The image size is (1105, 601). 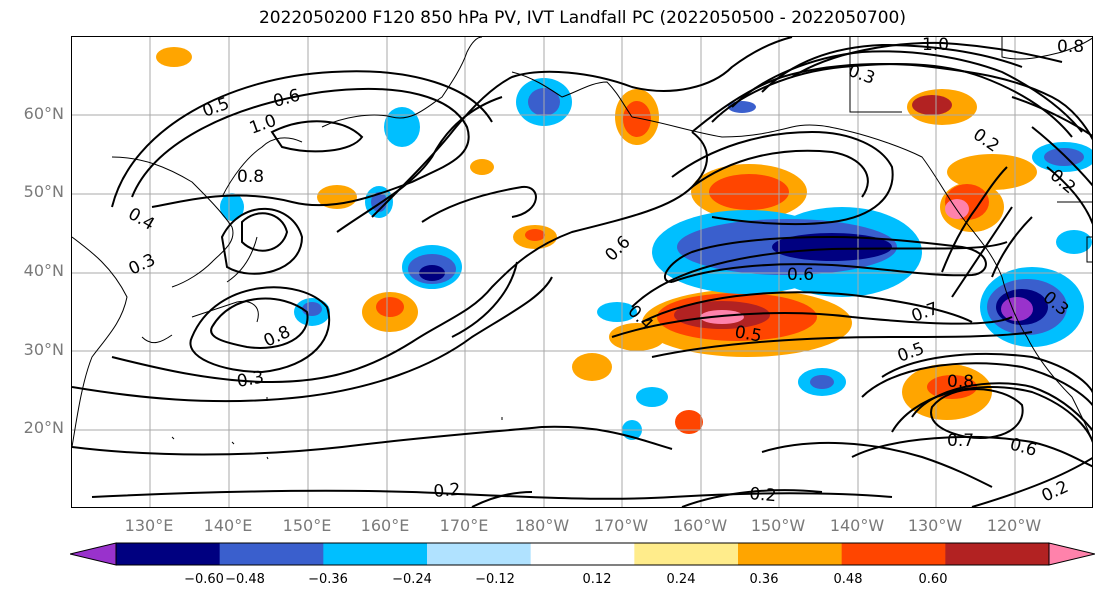 I want to click on lat-label-40n: 40°N, so click(x=43, y=270).